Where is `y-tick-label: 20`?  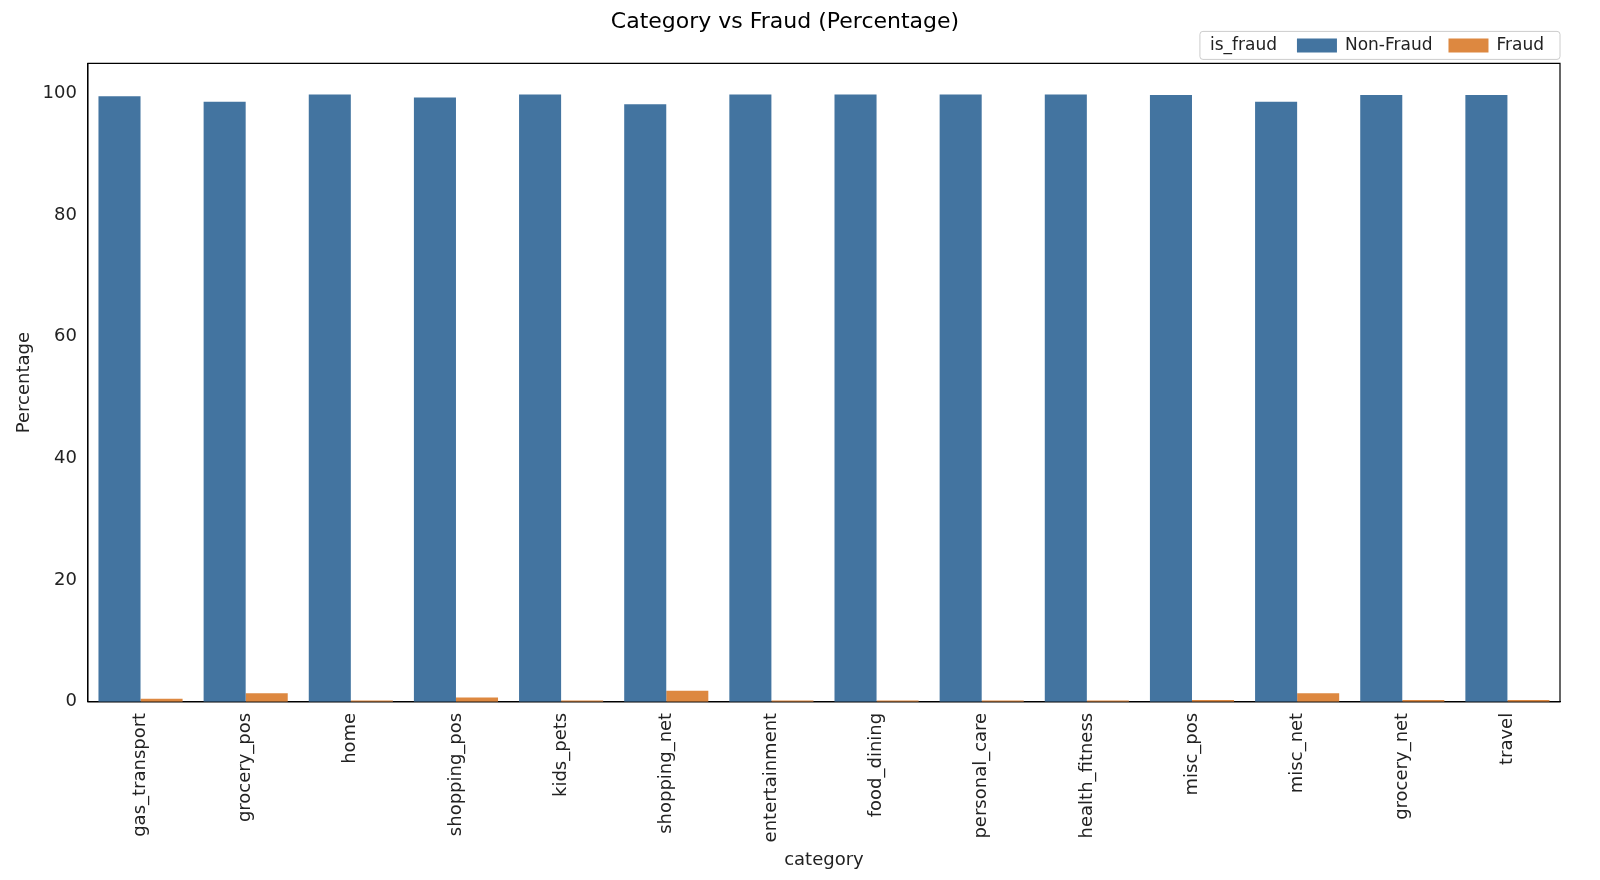 y-tick-label: 20 is located at coordinates (65, 578).